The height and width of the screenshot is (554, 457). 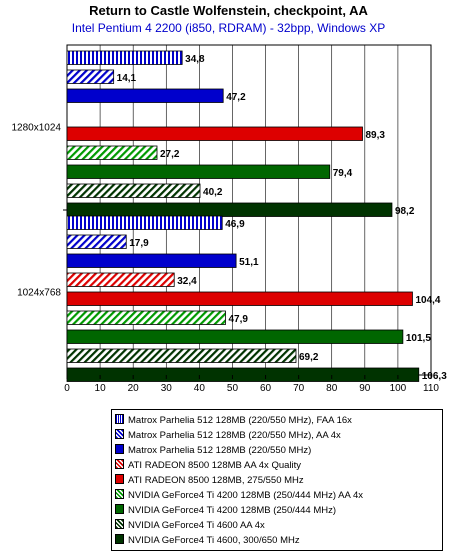 I want to click on category-label: 1024x768, so click(x=39, y=293).